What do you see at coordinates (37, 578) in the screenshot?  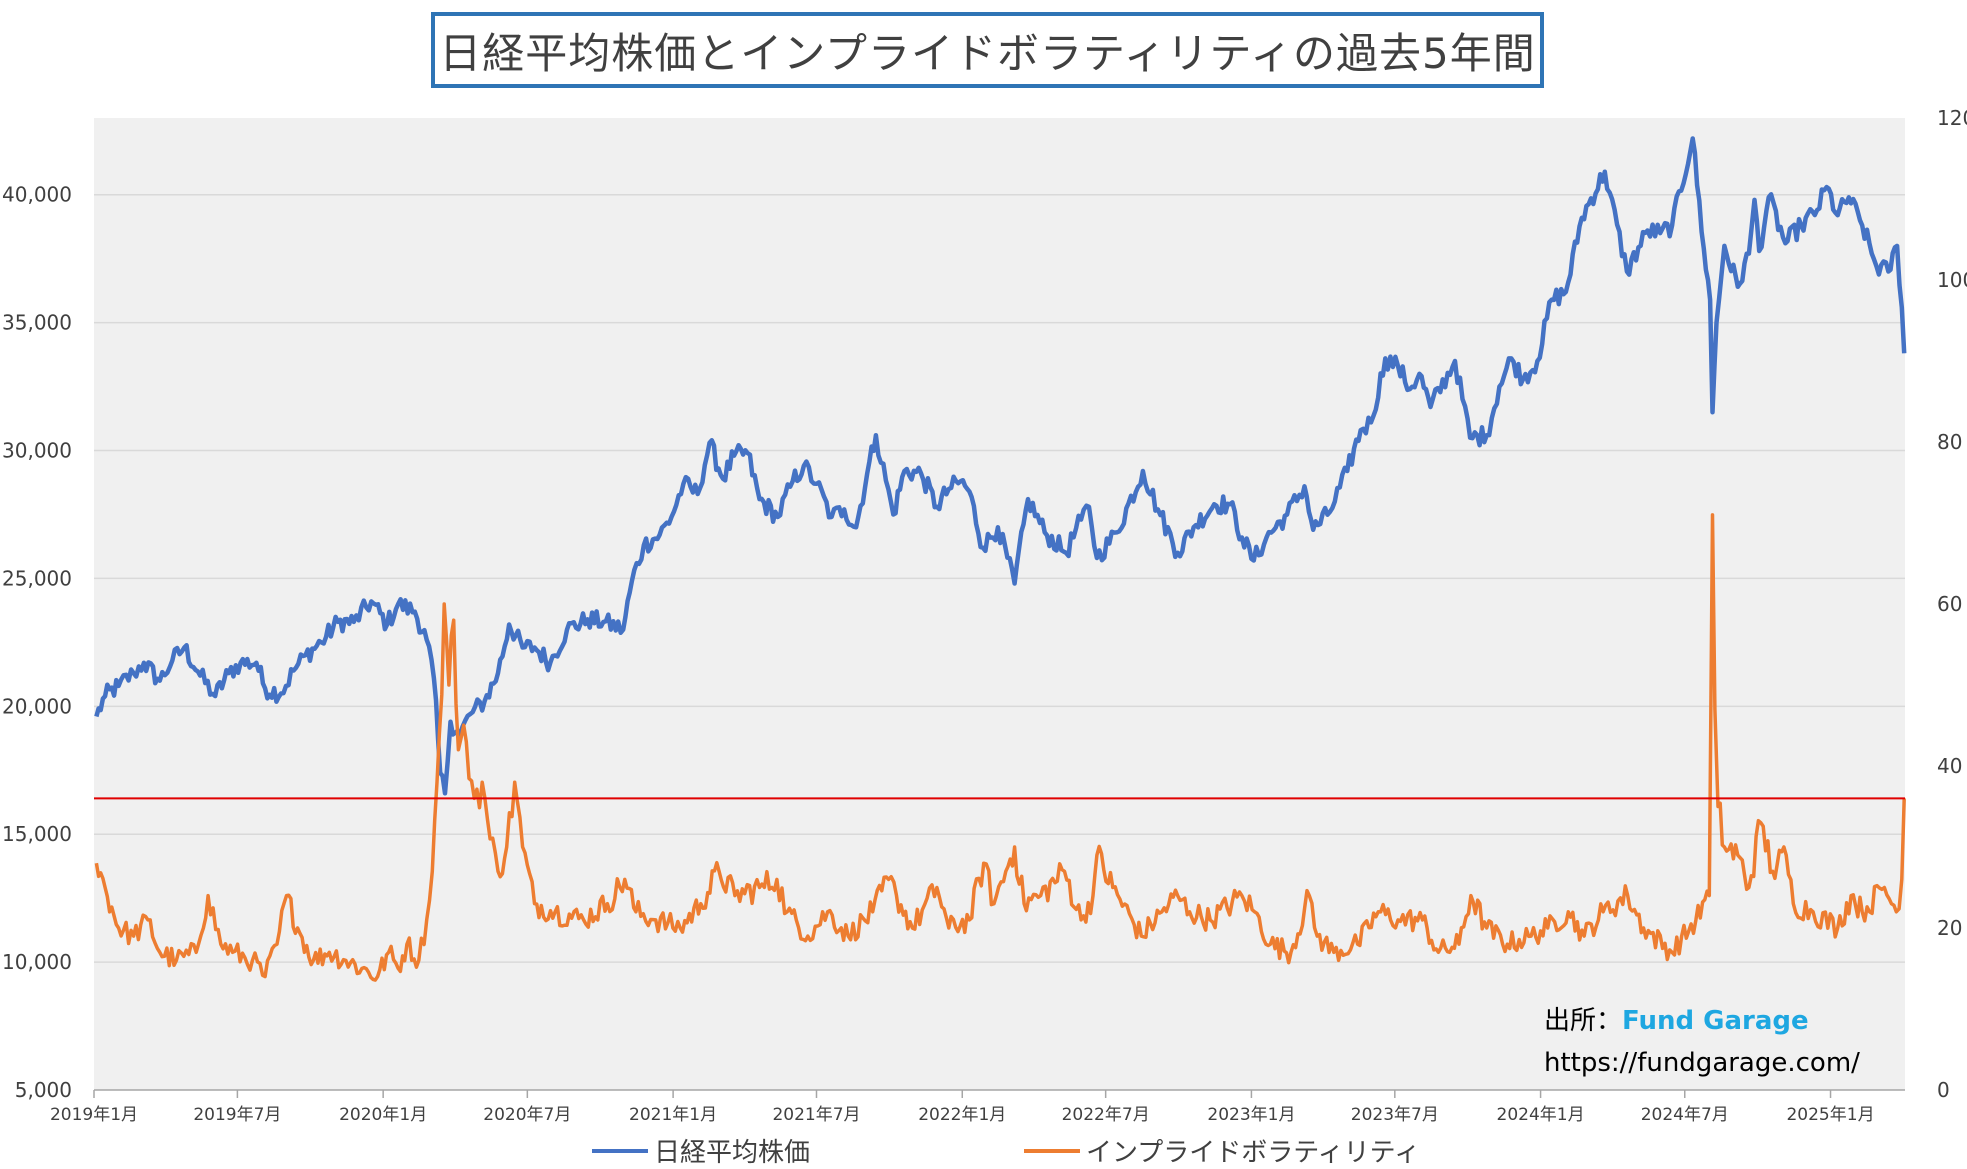 I see `left-axis-tick-label: 25,000` at bounding box center [37, 578].